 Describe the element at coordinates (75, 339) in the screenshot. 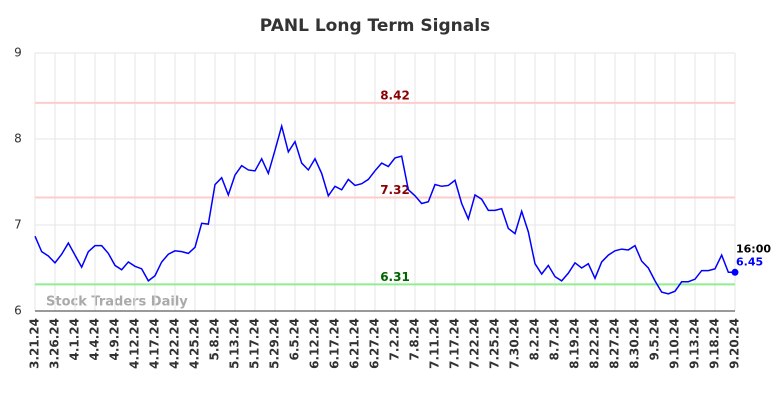

I see `x-tick-label: 4.1.24` at that location.